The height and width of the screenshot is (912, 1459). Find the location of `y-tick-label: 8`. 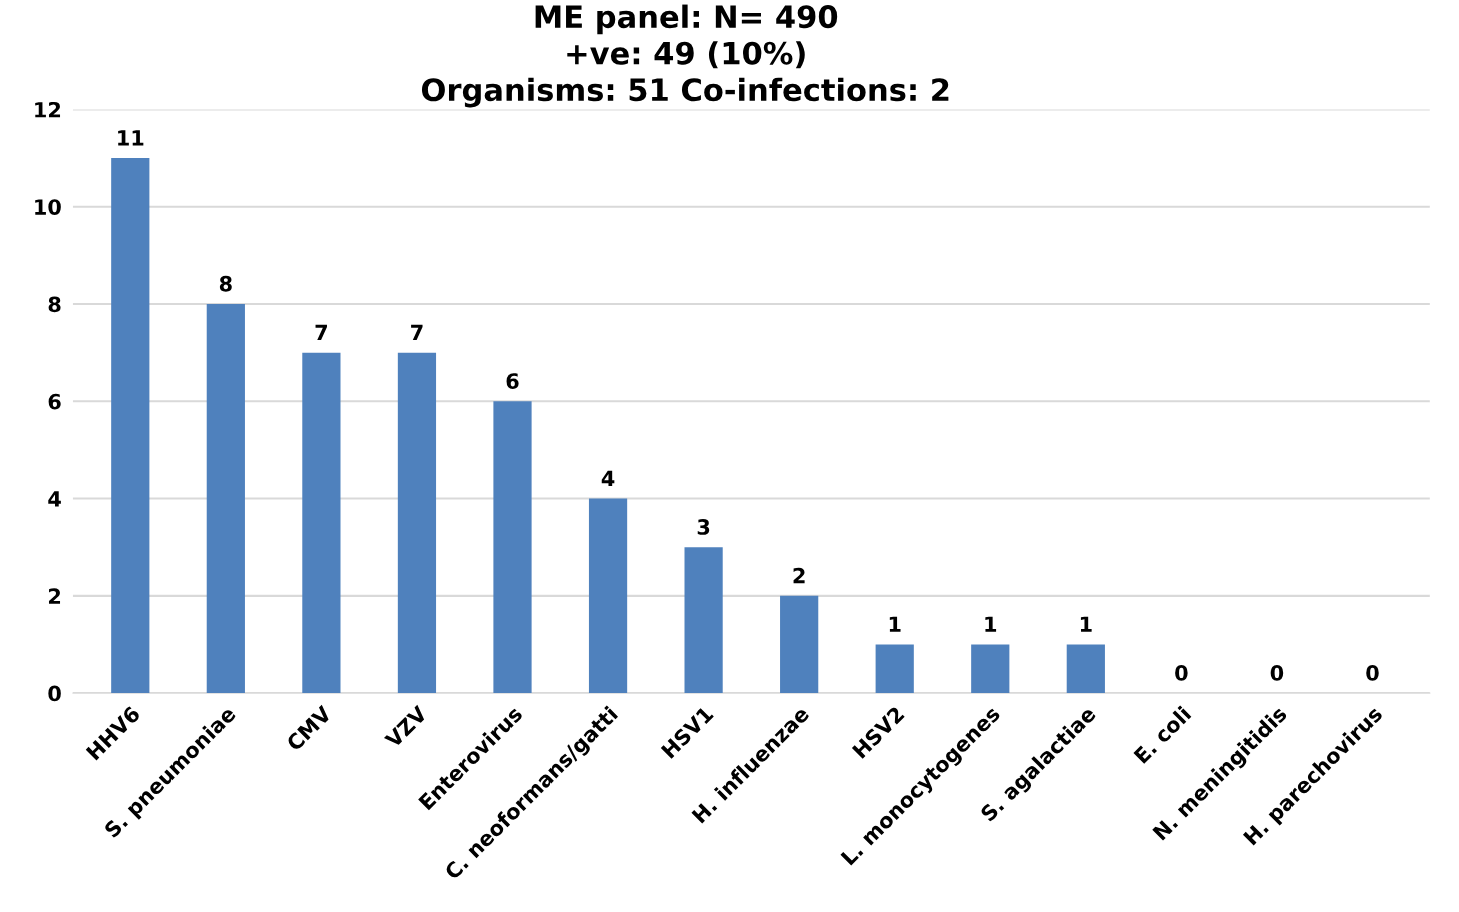

y-tick-label: 8 is located at coordinates (54, 304).